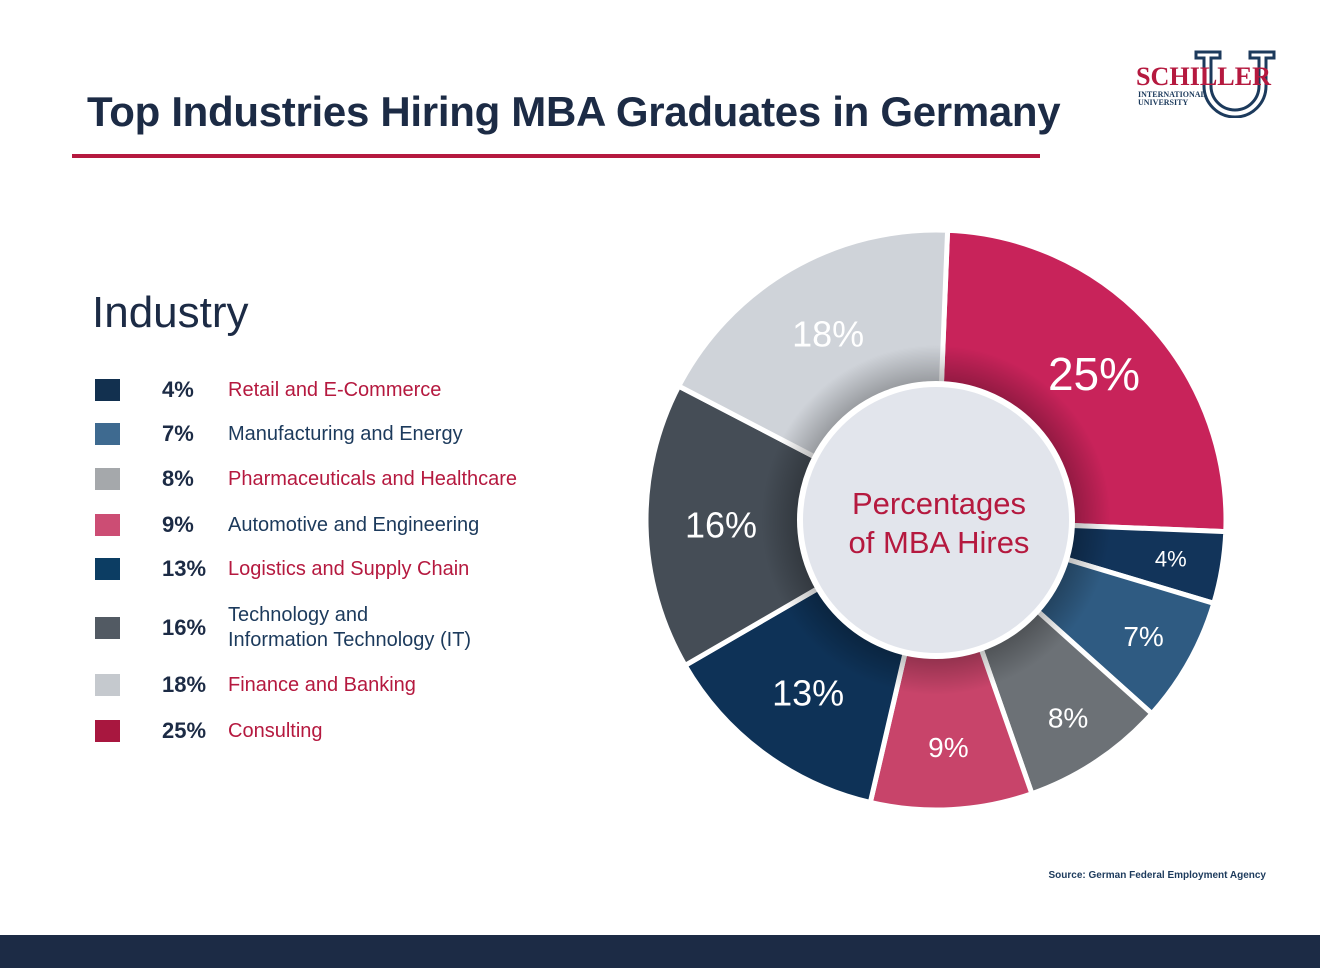 Image resolution: width=1320 pixels, height=968 pixels. I want to click on legend-label: Finance and Banking, so click(322, 684).